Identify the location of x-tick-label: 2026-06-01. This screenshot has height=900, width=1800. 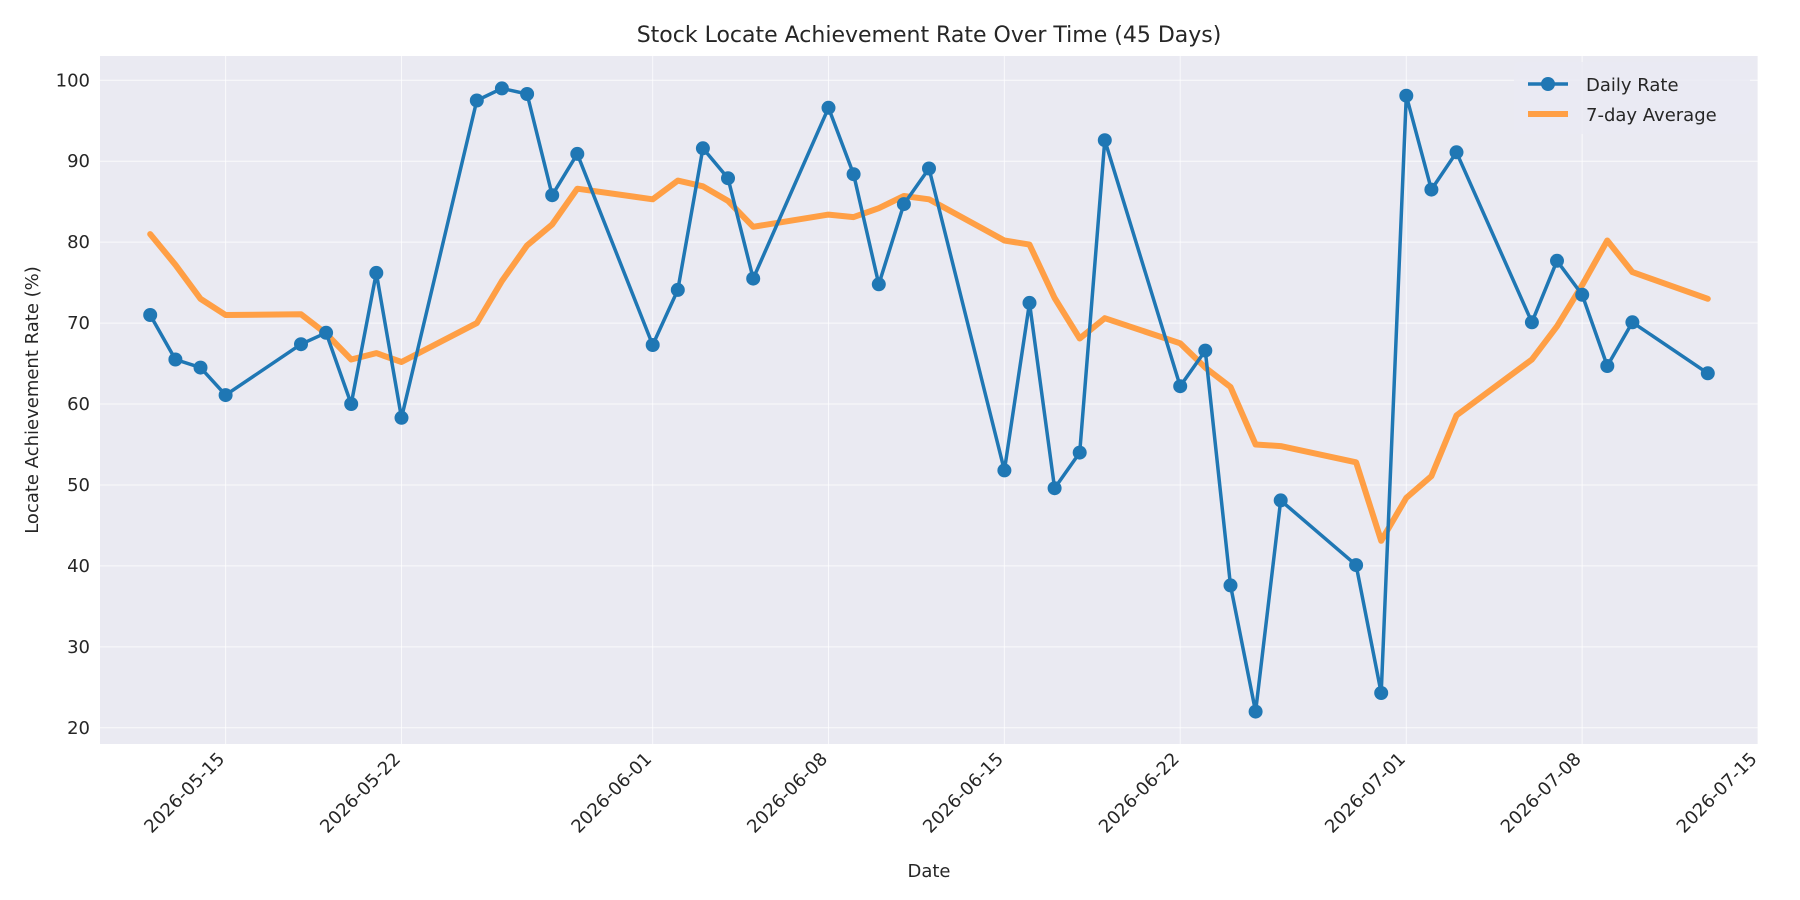
(611, 793).